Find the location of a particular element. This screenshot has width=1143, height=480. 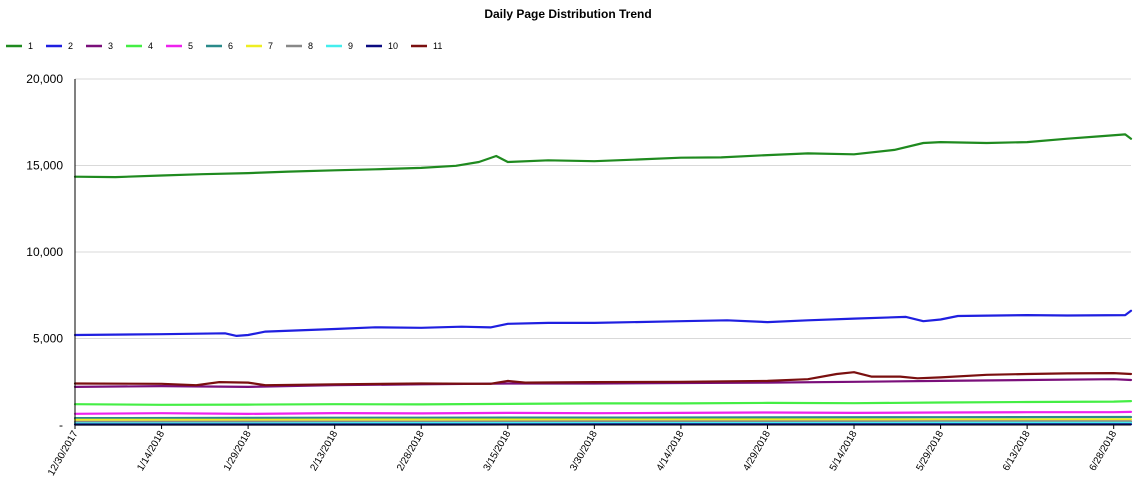

x-tick-label: 1/29/2018 is located at coordinates (238, 451).